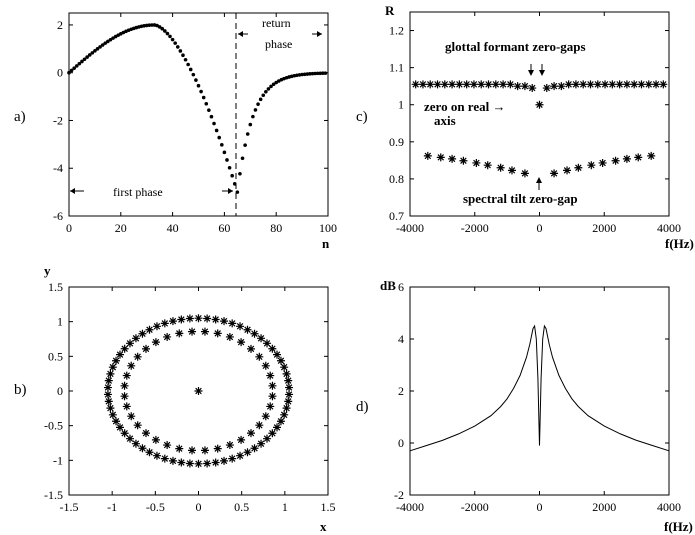  What do you see at coordinates (539, 388) in the screenshot?
I see `panel-d-marks` at bounding box center [539, 388].